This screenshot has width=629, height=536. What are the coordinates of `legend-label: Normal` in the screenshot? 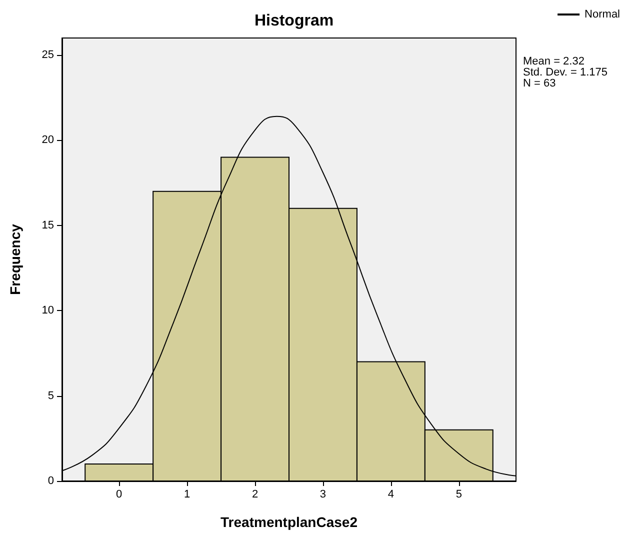 It's located at (602, 14).